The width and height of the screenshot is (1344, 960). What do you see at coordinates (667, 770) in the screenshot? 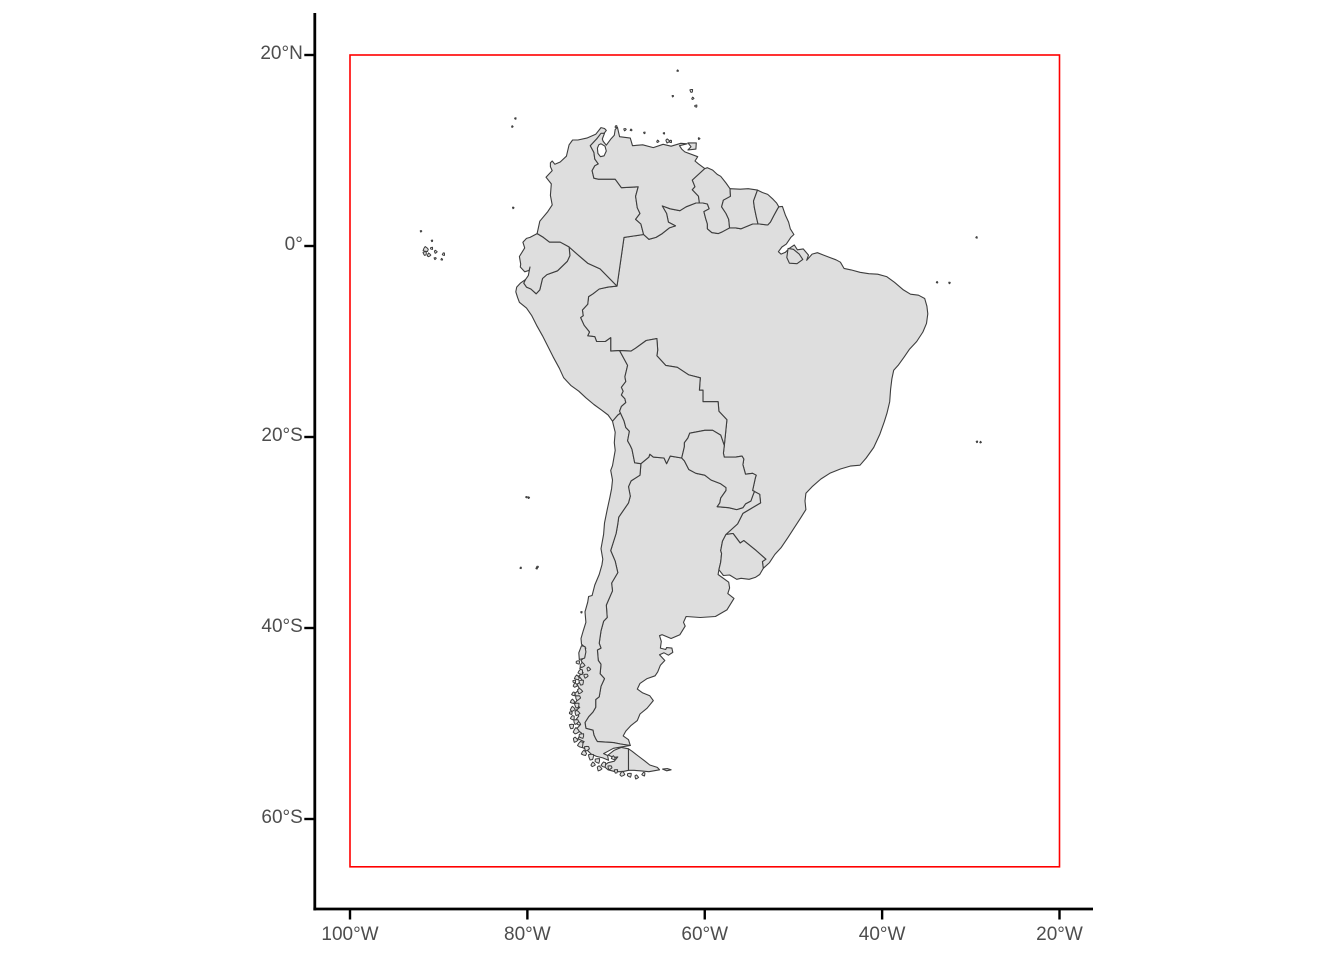
I see `country-isla-de-los-estados` at bounding box center [667, 770].